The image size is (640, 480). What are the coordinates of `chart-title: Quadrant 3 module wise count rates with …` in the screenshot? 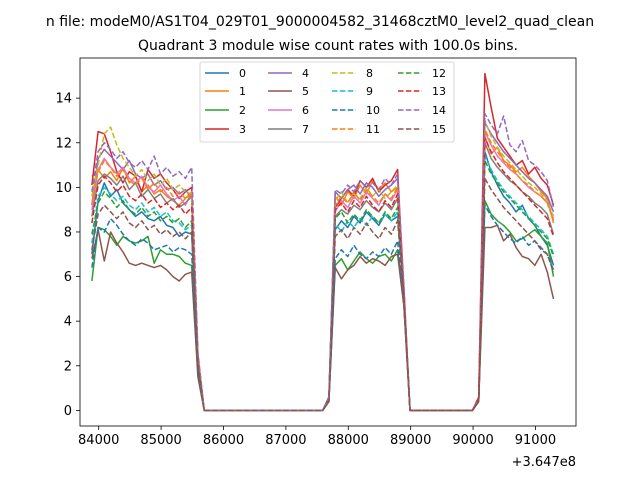 It's located at (328, 46).